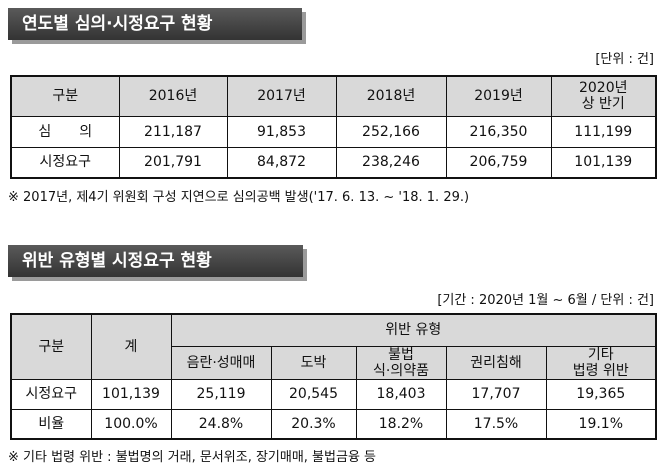  Describe the element at coordinates (401, 354) in the screenshot. I see `text-line: 불법` at that location.